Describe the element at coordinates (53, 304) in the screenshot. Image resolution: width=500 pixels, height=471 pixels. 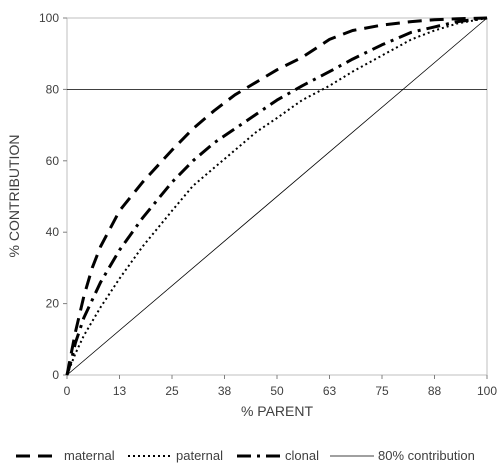
I see `y-tick-label: 20` at that location.